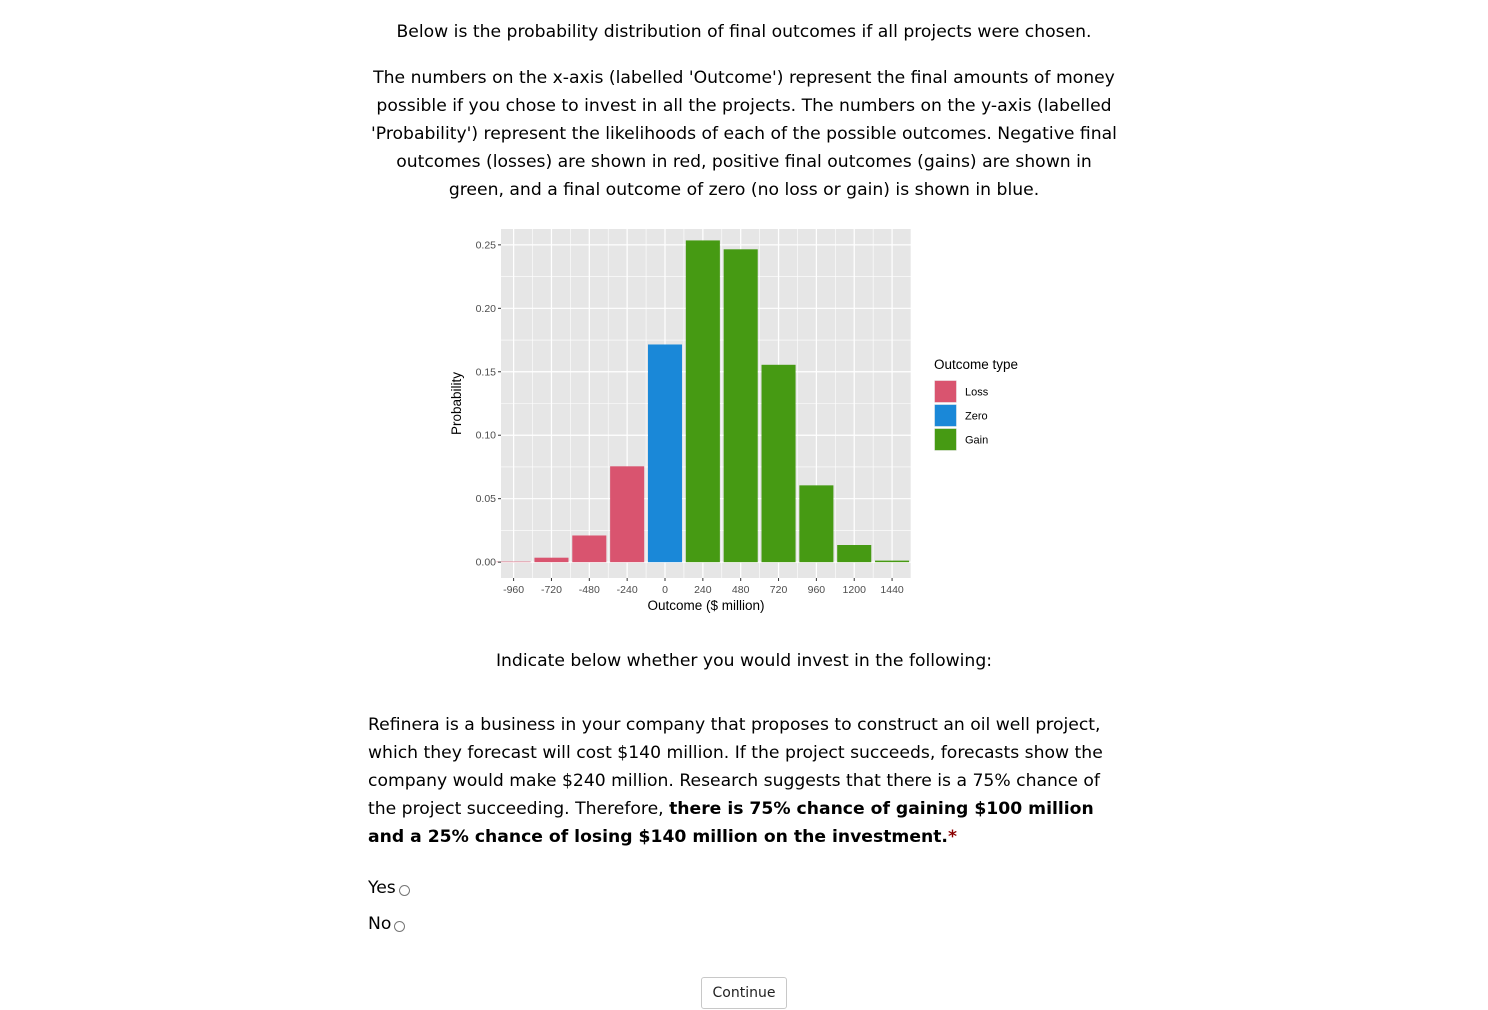 The image size is (1488, 1010). Describe the element at coordinates (665, 590) in the screenshot. I see `x-tick-label: 0` at that location.